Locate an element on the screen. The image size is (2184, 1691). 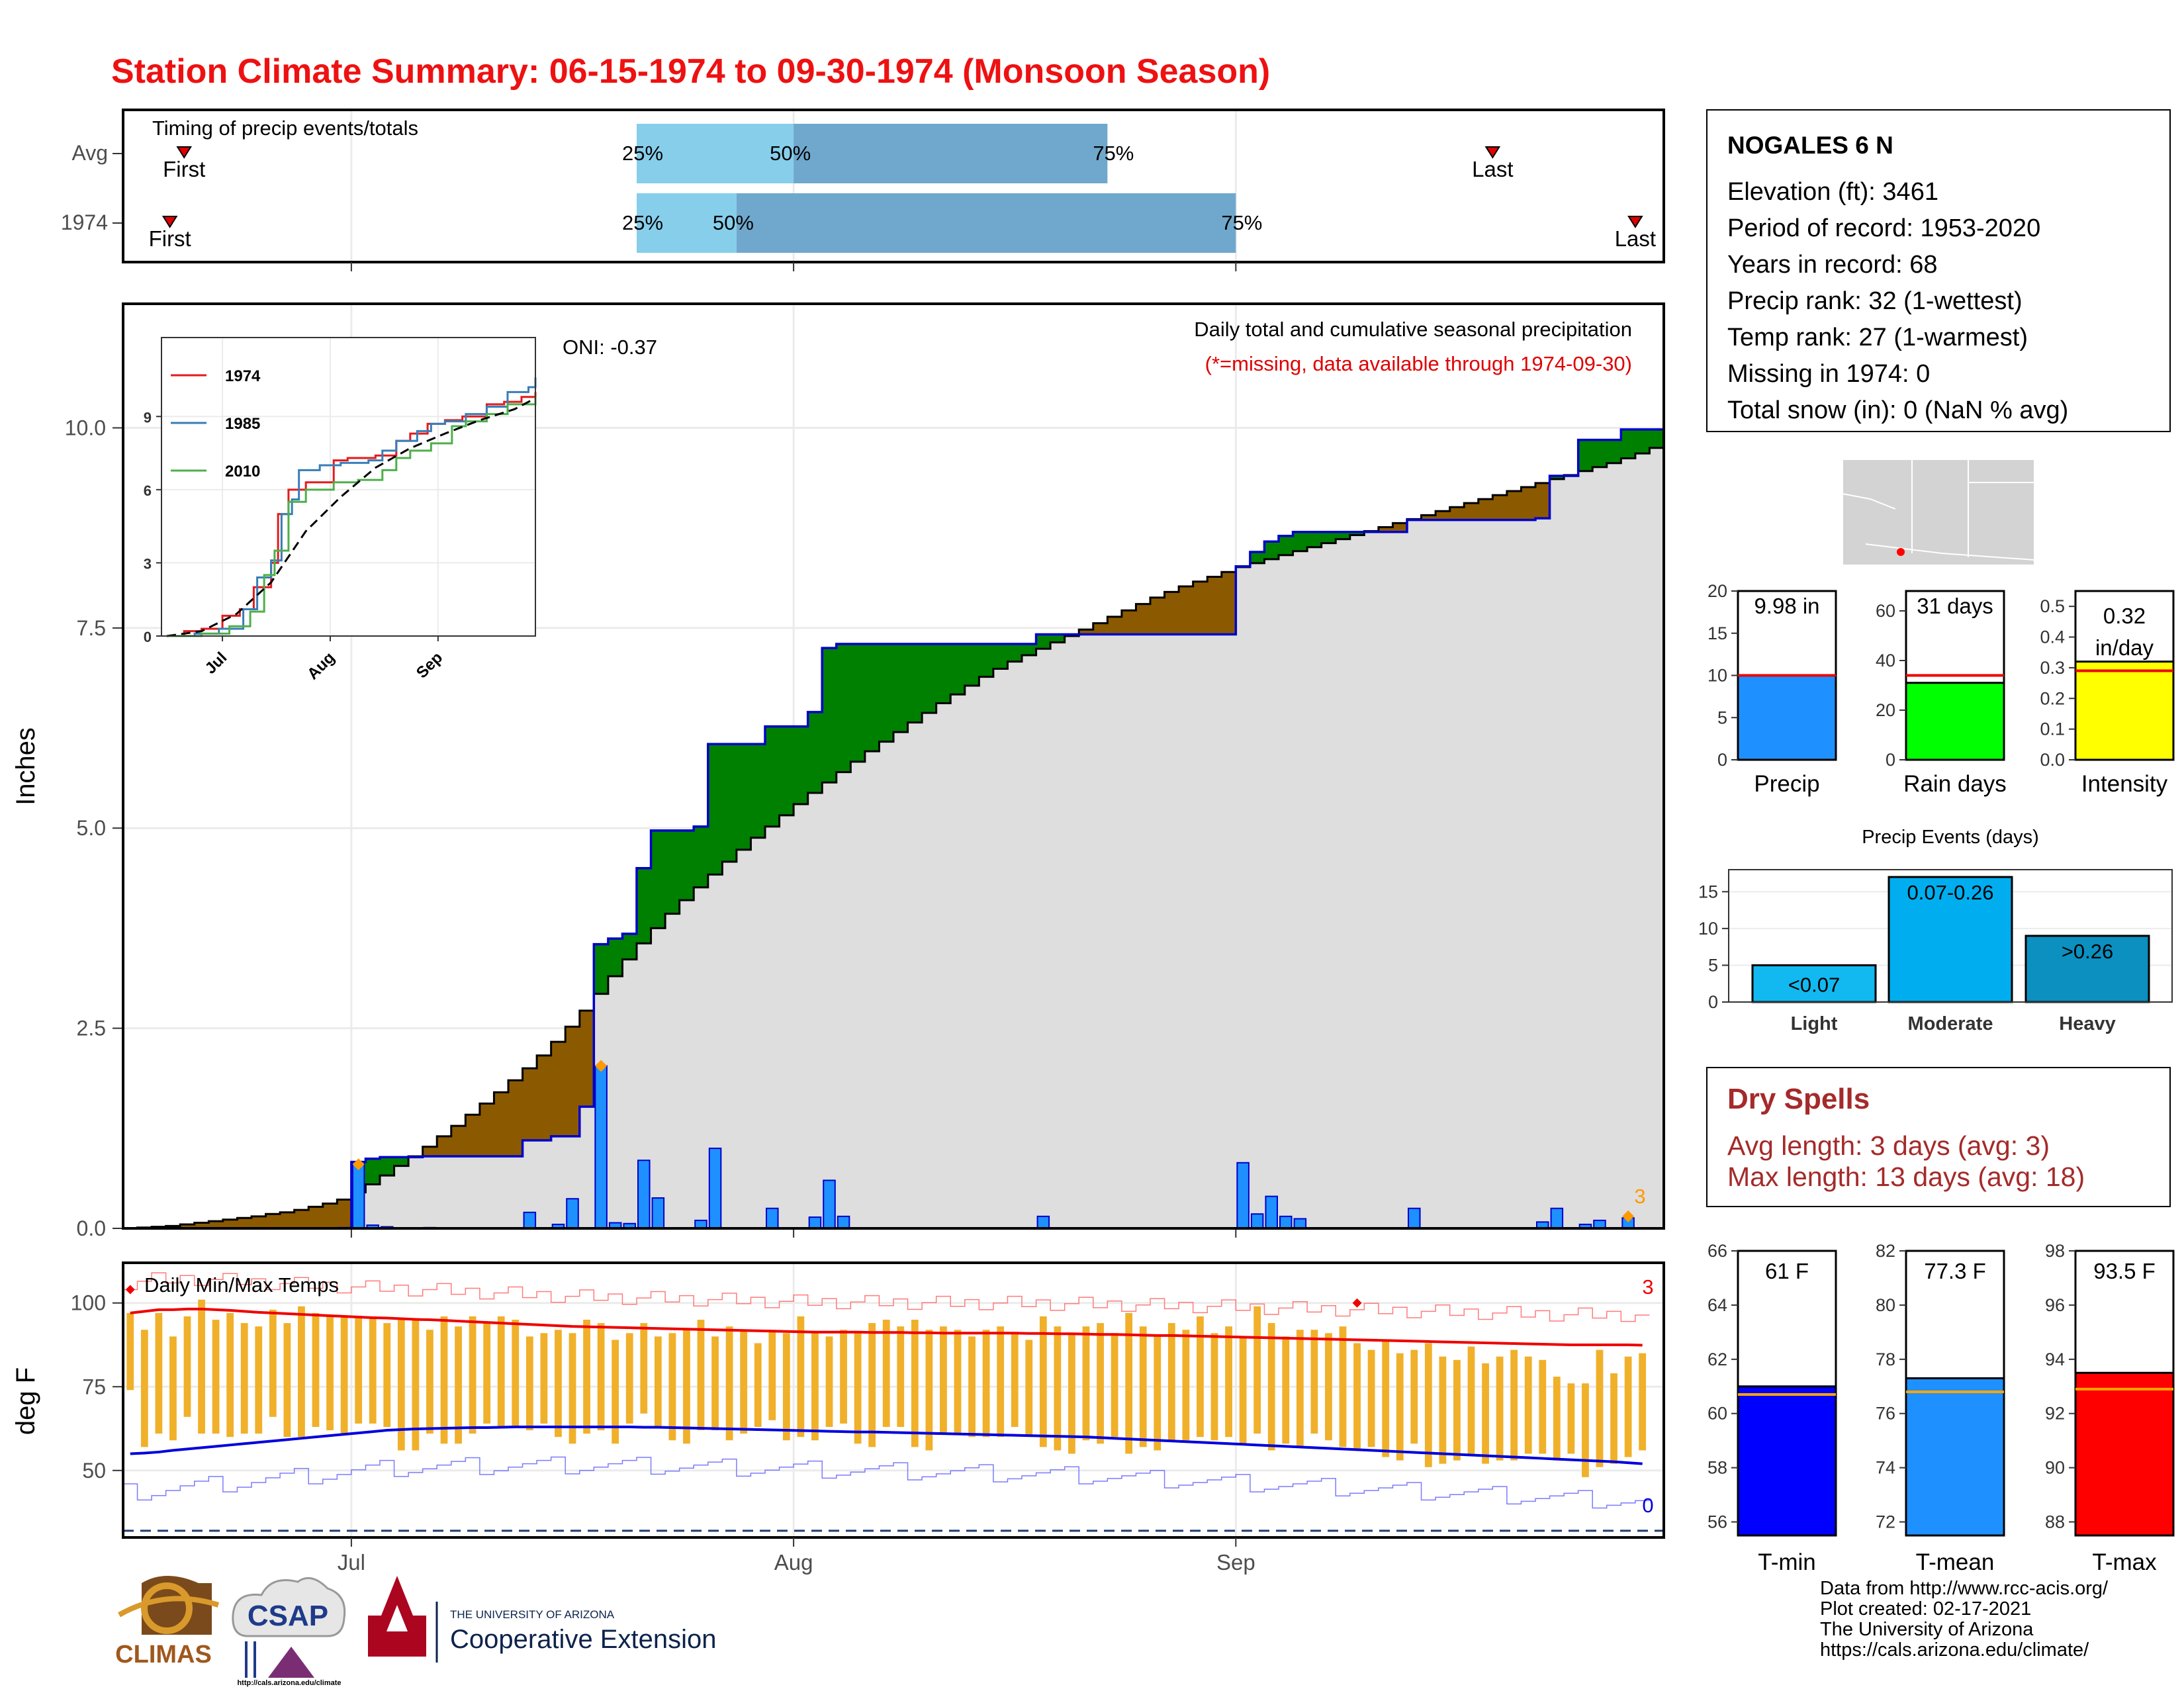
total-box-tick-label: 5 is located at coordinates (1722, 718).